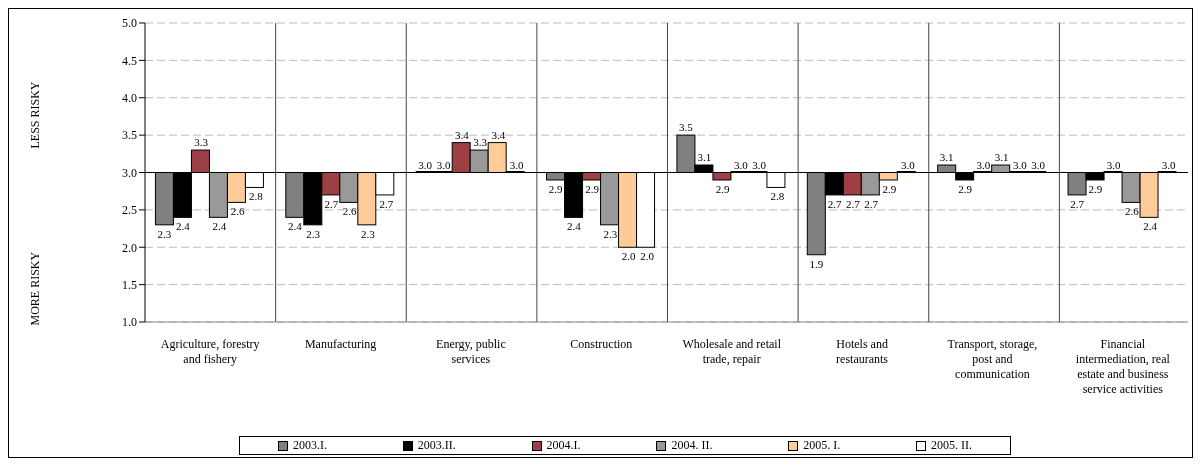 The width and height of the screenshot is (1201, 466). Describe the element at coordinates (129, 135) in the screenshot. I see `y-tick-label: 3.5` at that location.